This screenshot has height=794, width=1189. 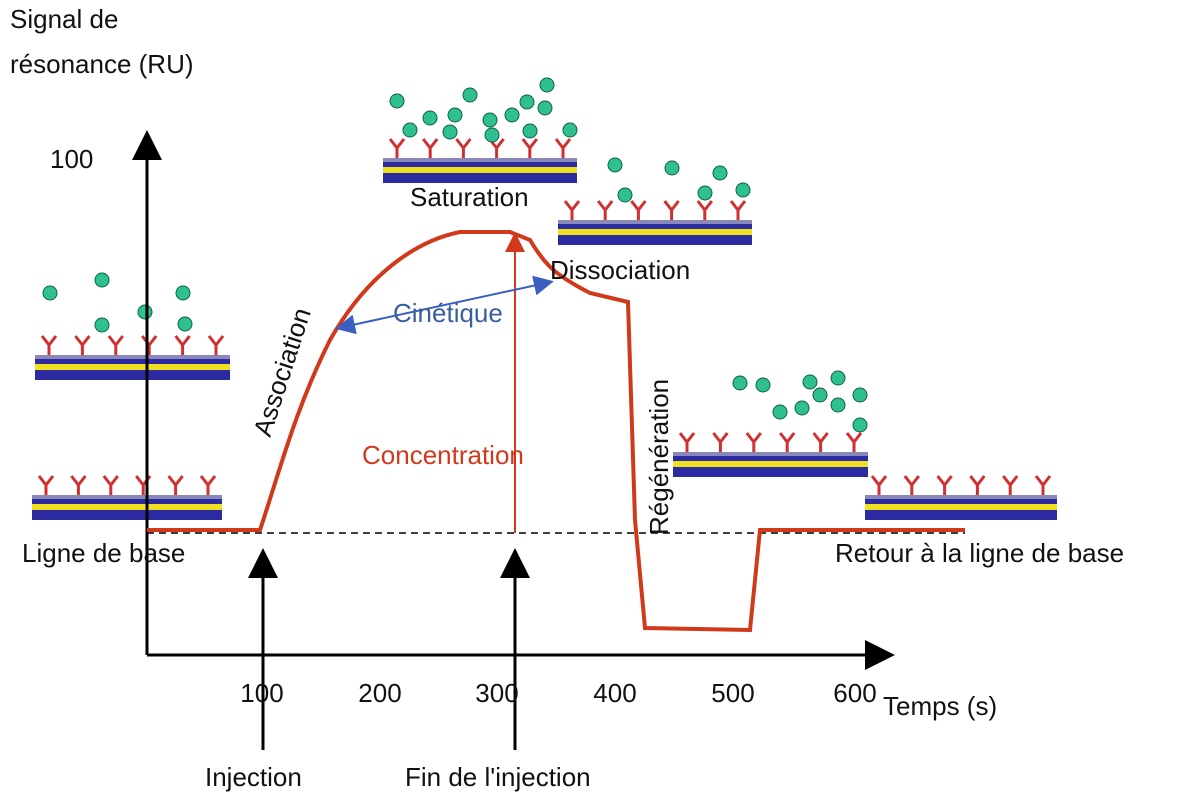 I want to click on label: Ligne de base, so click(x=103, y=553).